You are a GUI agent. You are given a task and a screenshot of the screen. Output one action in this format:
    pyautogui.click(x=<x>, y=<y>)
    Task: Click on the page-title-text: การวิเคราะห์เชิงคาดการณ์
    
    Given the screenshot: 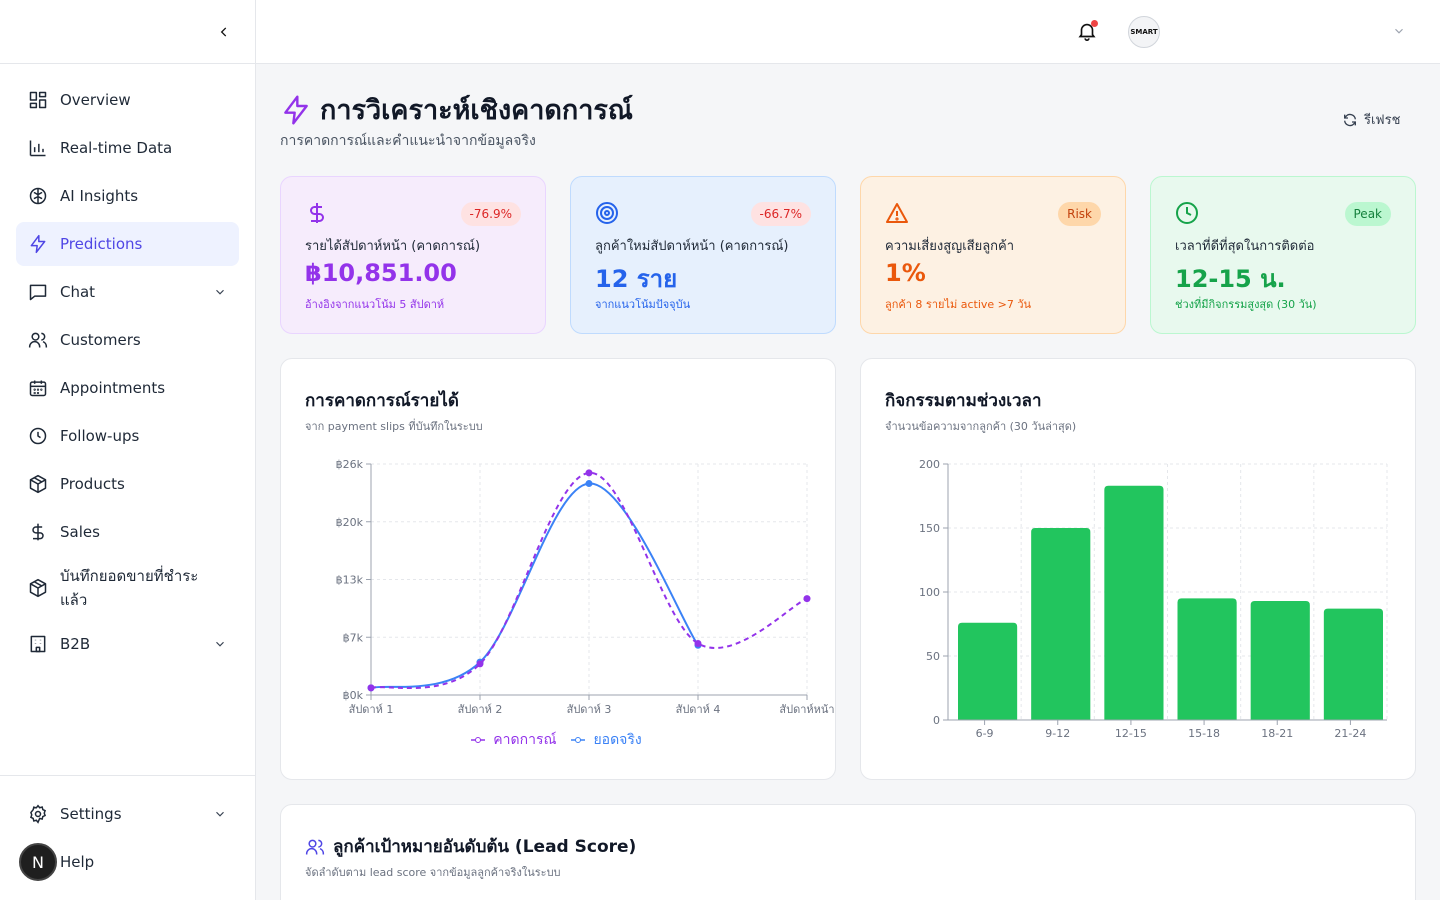 What is the action you would take?
    pyautogui.click(x=476, y=110)
    